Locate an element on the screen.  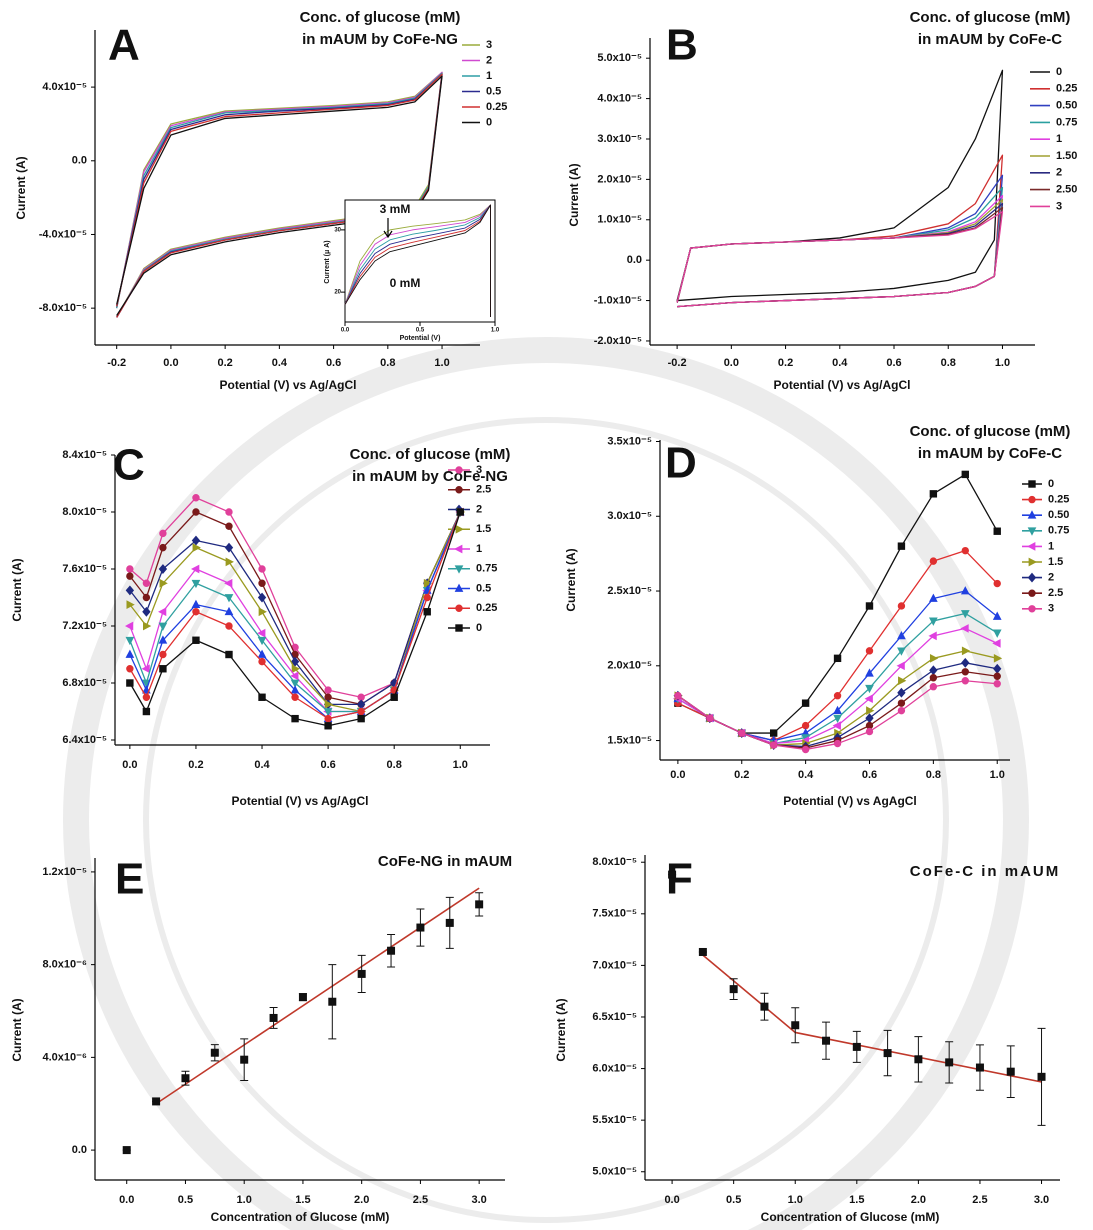
y-tick-label: 2.0x10⁻⁵ is located at coordinates (629, 666).